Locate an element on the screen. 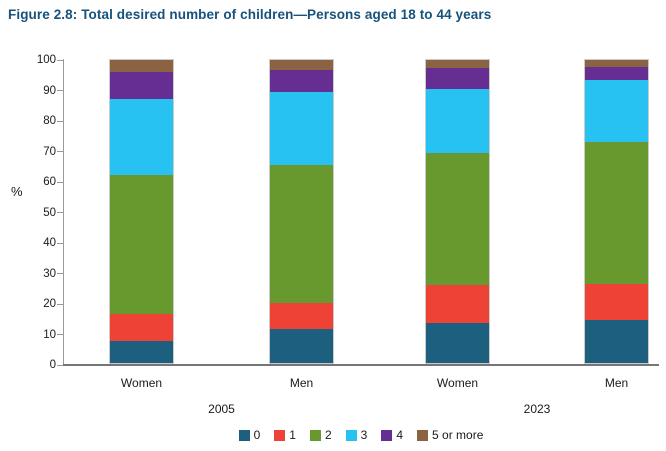 This screenshot has width=666, height=451. y-axis-label: % is located at coordinates (17, 191).